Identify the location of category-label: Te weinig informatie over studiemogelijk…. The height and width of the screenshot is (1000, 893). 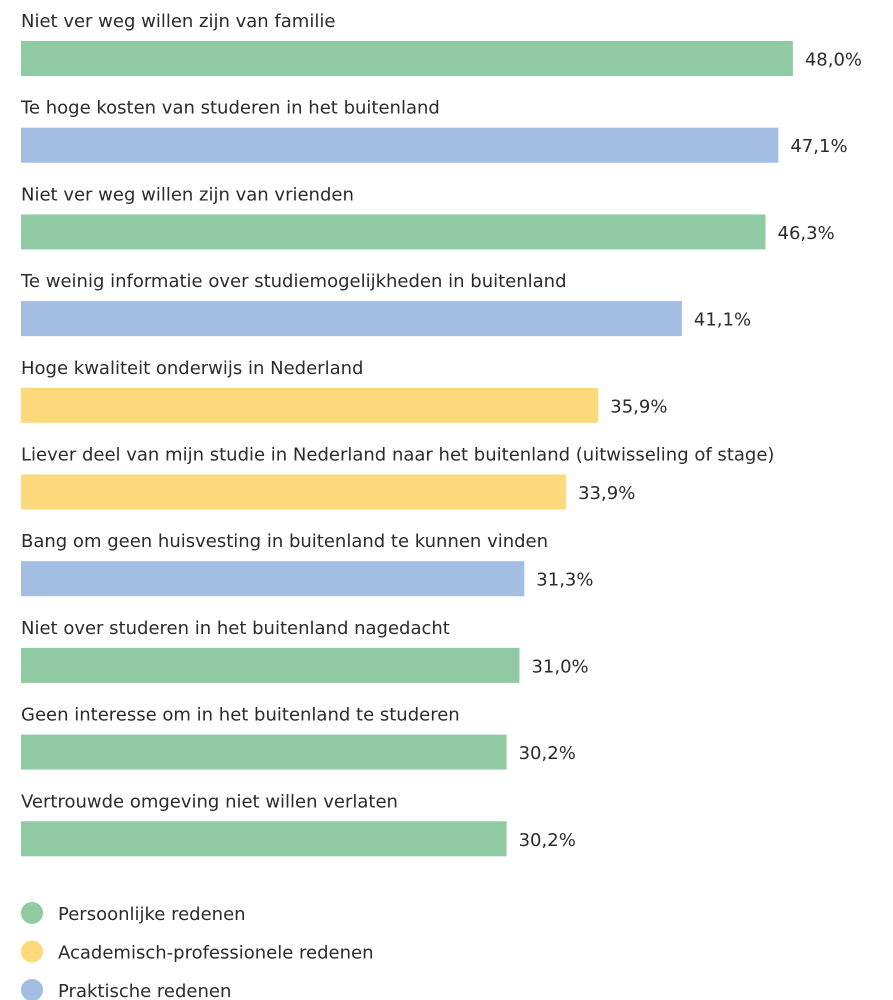
(293, 281).